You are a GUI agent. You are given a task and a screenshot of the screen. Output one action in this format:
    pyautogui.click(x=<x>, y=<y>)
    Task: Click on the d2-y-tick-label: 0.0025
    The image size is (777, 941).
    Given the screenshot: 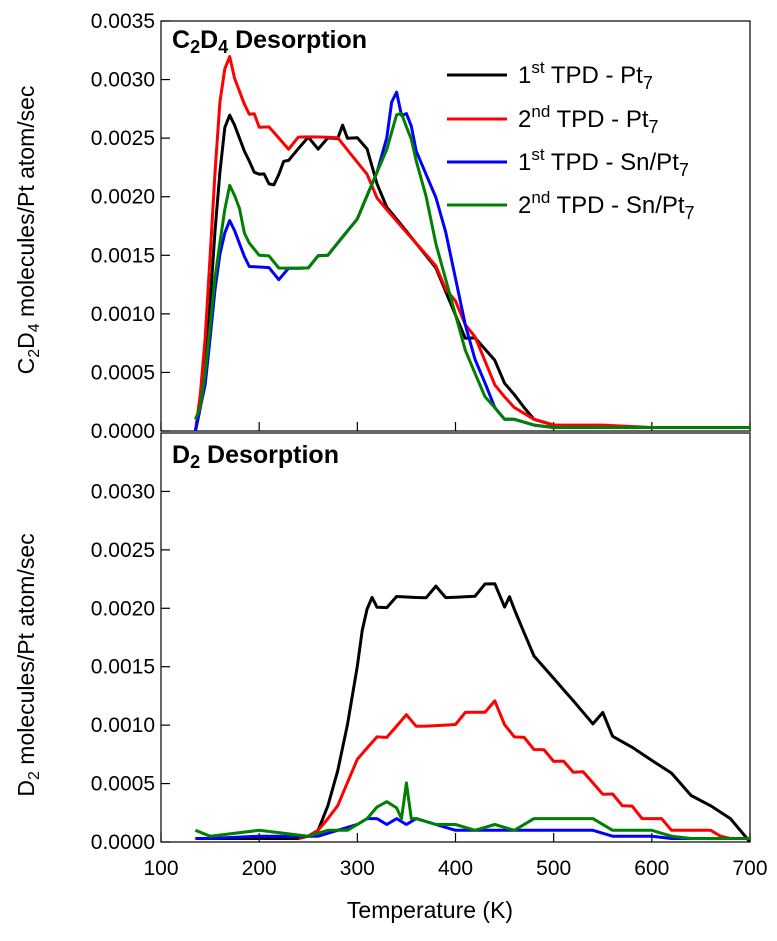 What is the action you would take?
    pyautogui.click(x=123, y=550)
    